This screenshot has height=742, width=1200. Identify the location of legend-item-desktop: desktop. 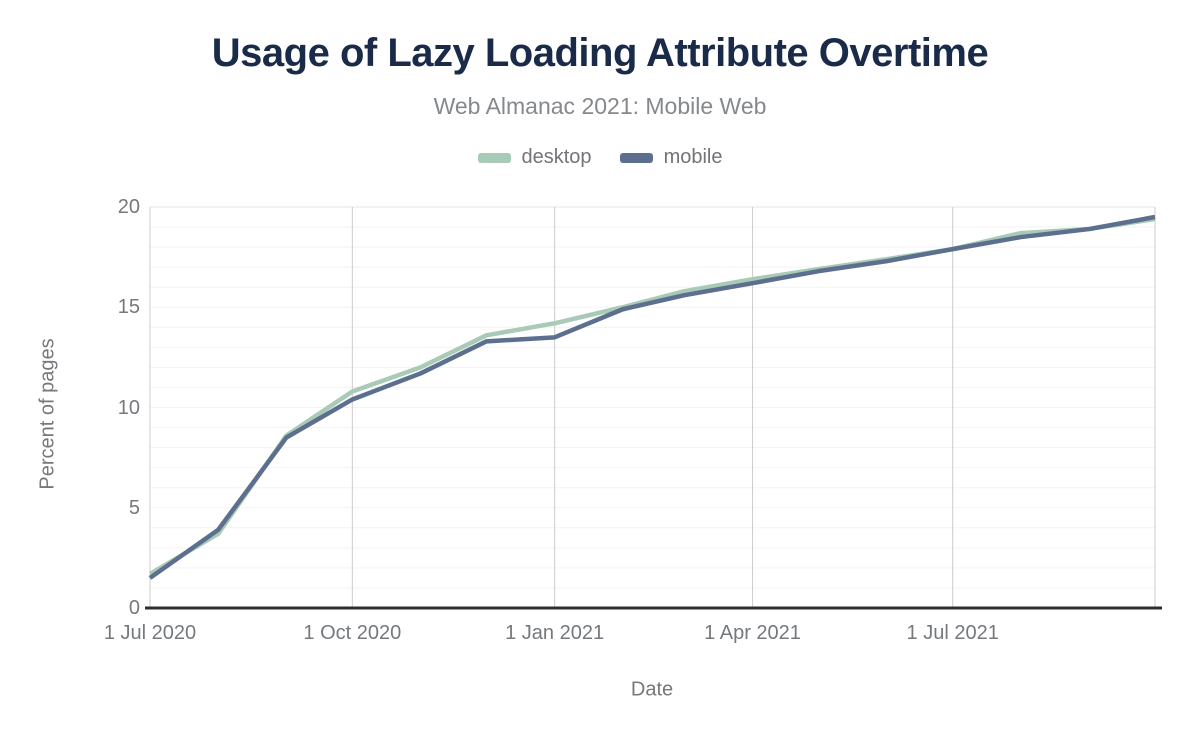
(534, 157).